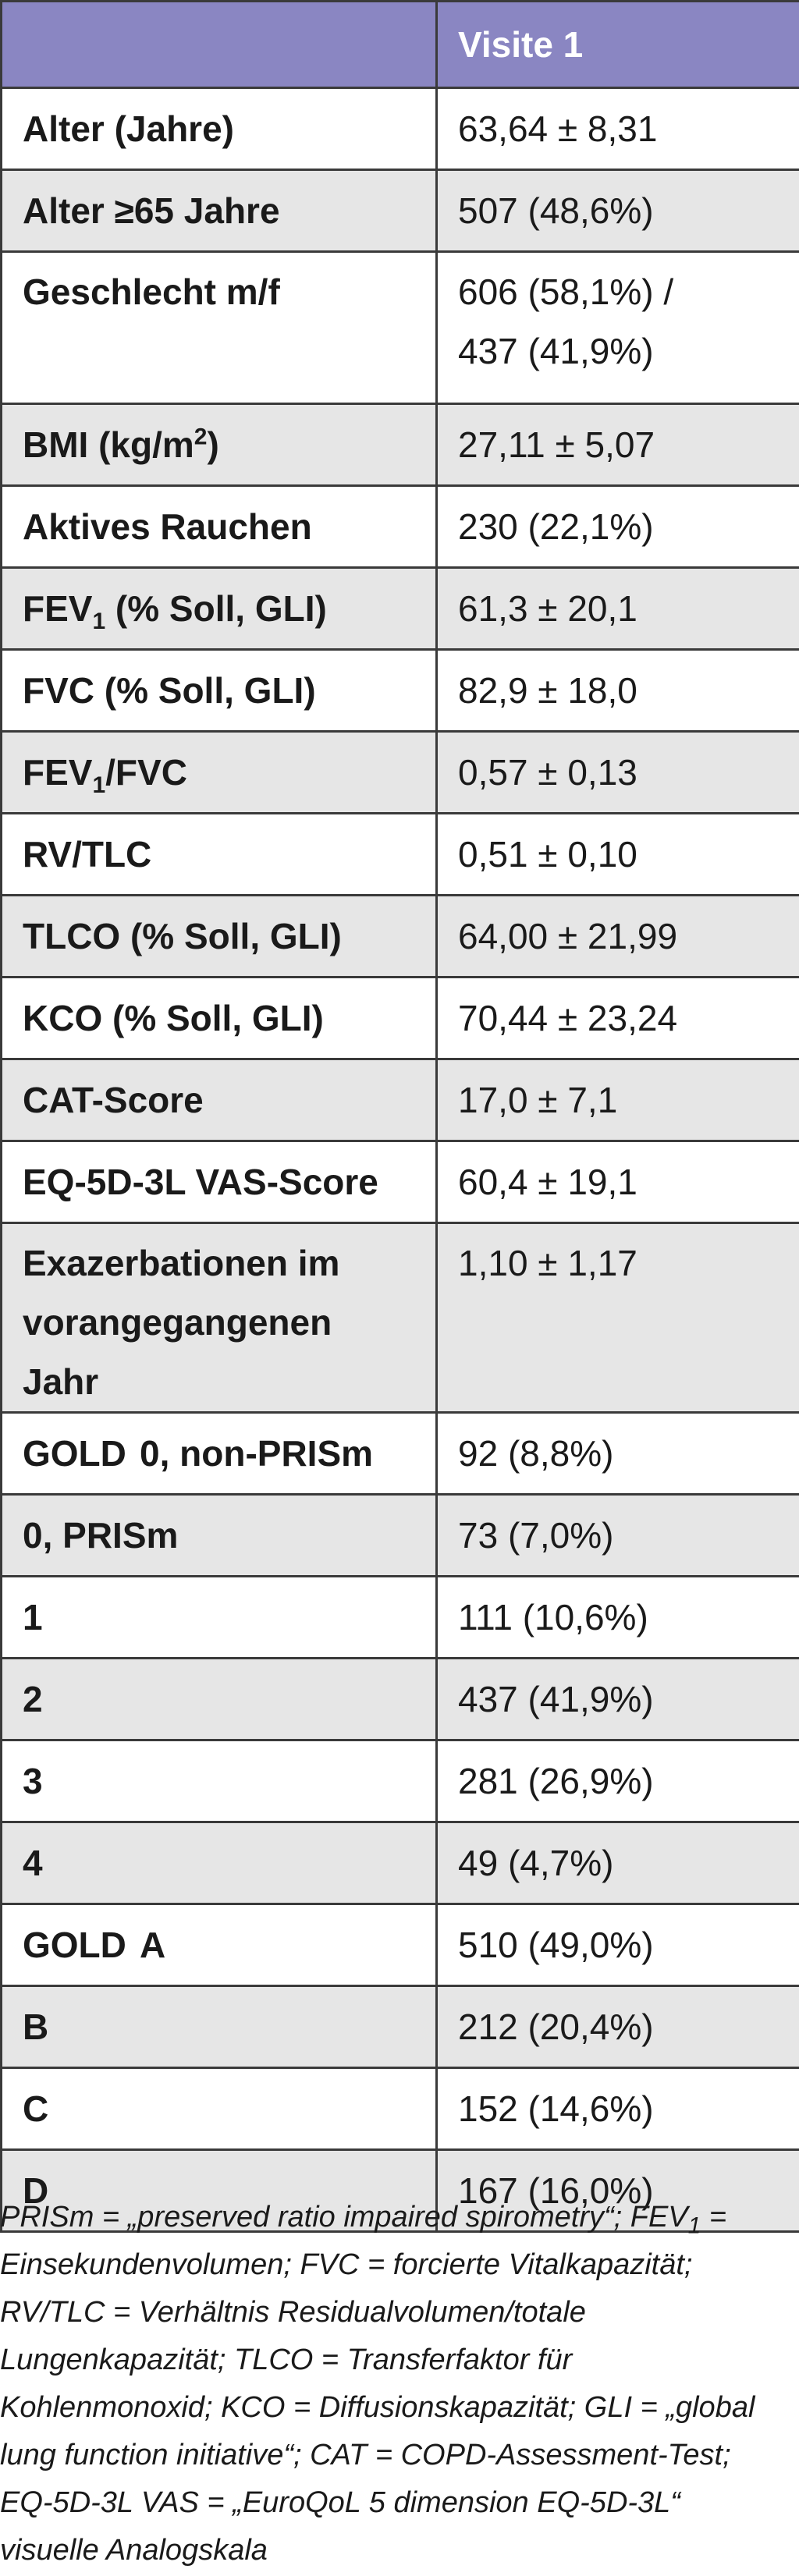 This screenshot has height=2576, width=799. I want to click on row-label: RV/TLC, so click(219, 854).